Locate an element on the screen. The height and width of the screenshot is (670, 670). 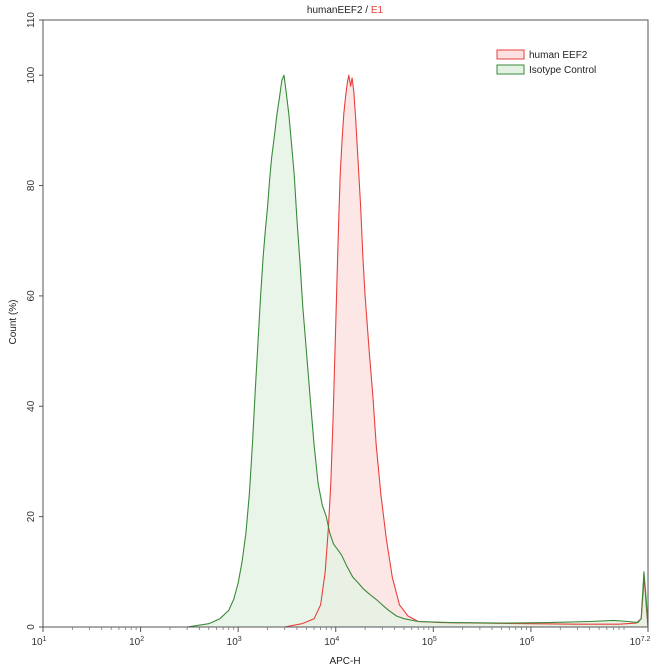
x-tick-label: 10⁶ is located at coordinates (526, 642).